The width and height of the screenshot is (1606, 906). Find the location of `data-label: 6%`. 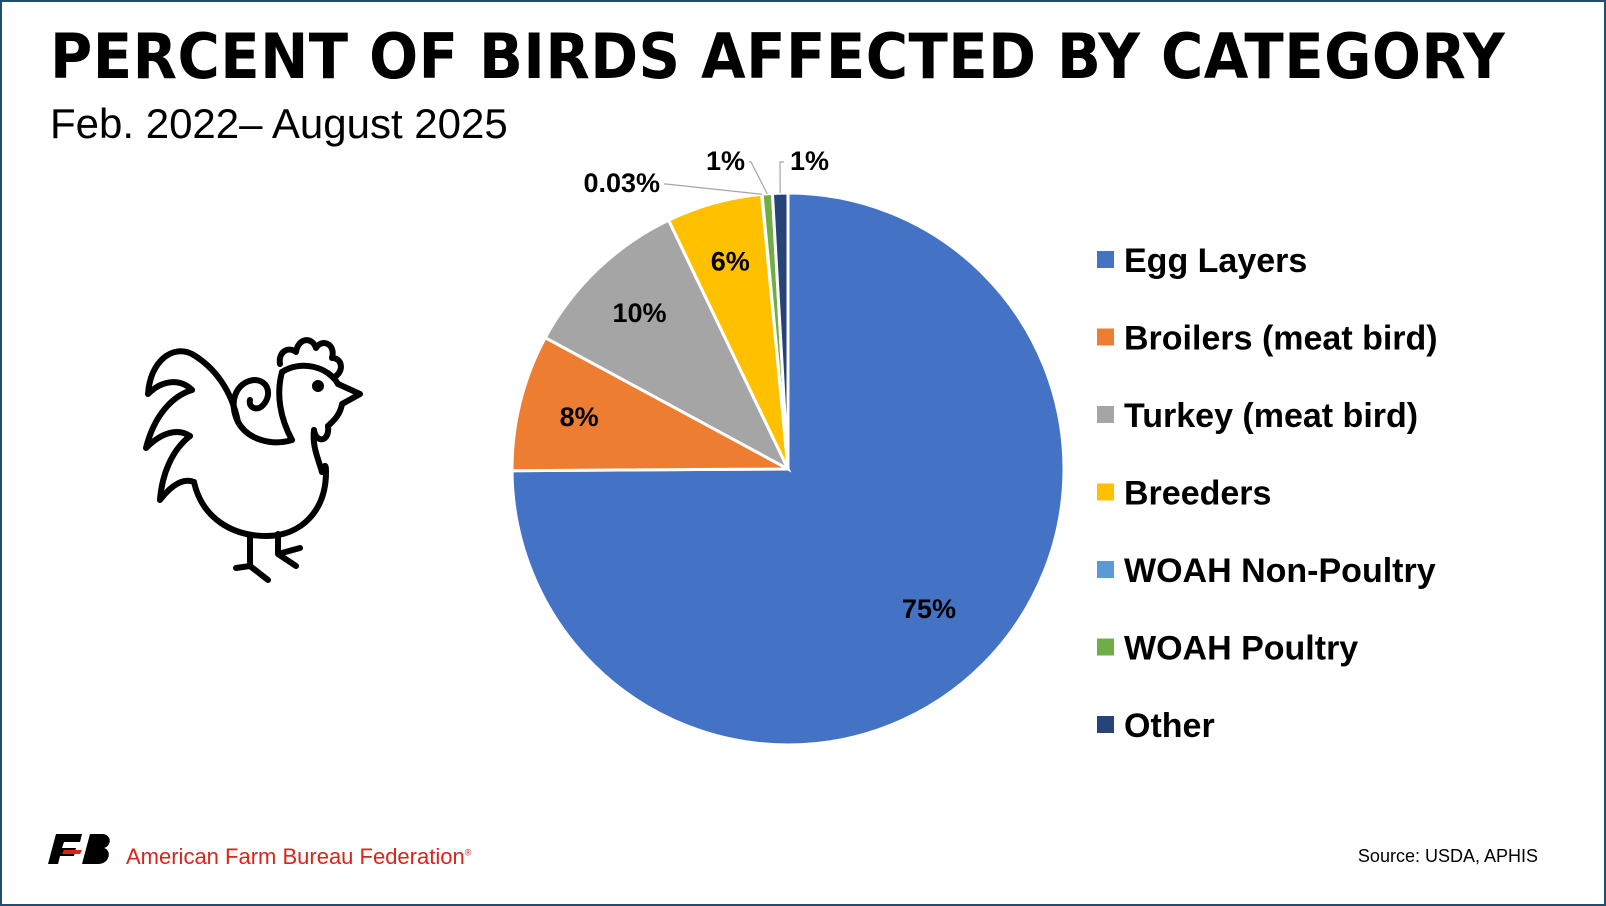

data-label: 6% is located at coordinates (730, 262).